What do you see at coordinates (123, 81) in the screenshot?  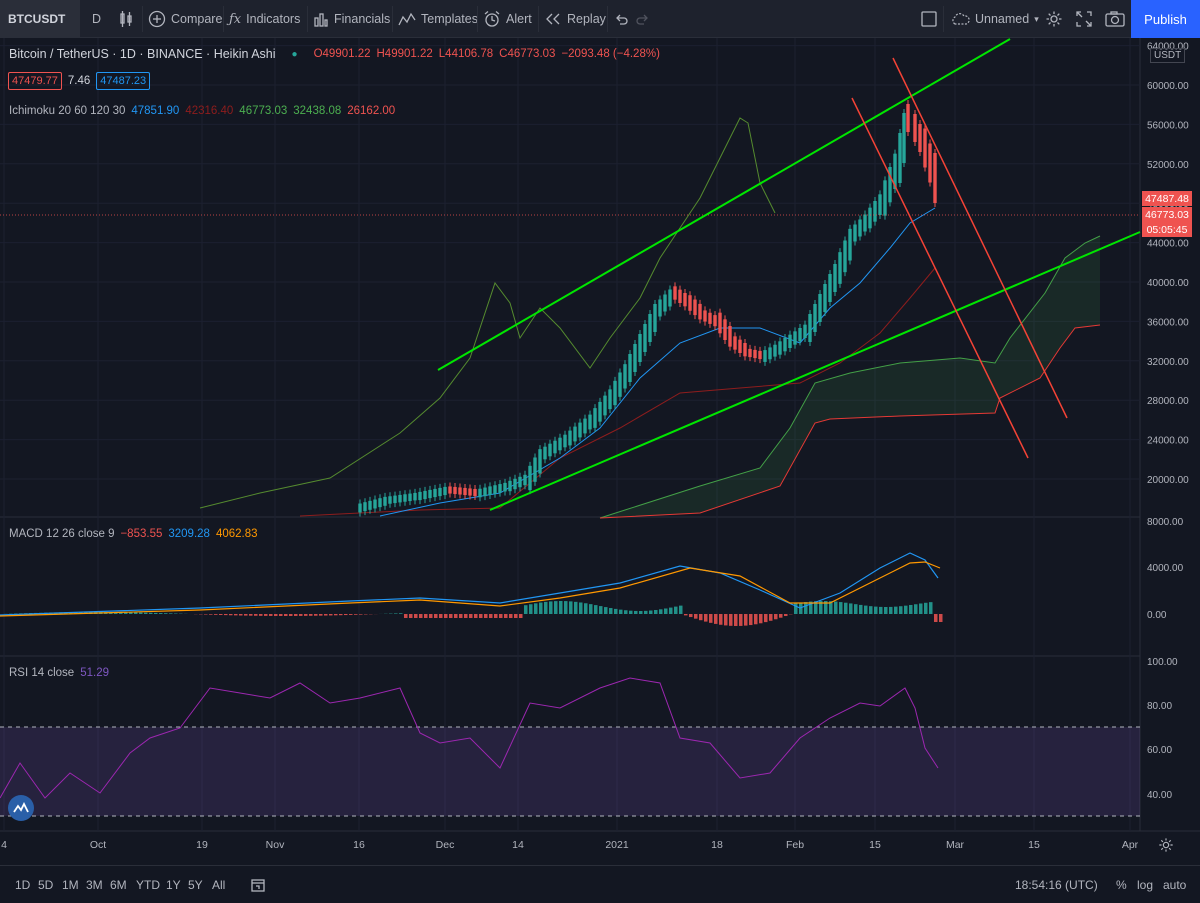 I see `ask-price: 47487.23` at bounding box center [123, 81].